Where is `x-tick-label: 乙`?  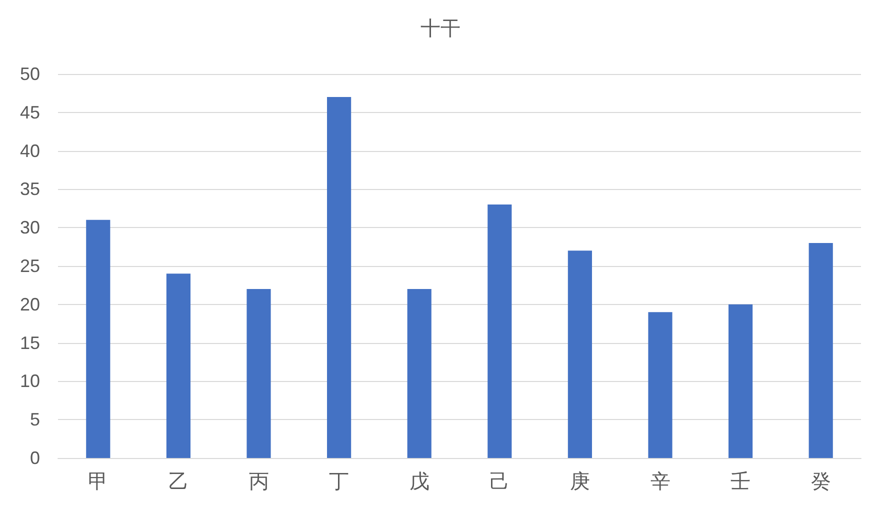 x-tick-label: 乙 is located at coordinates (178, 482).